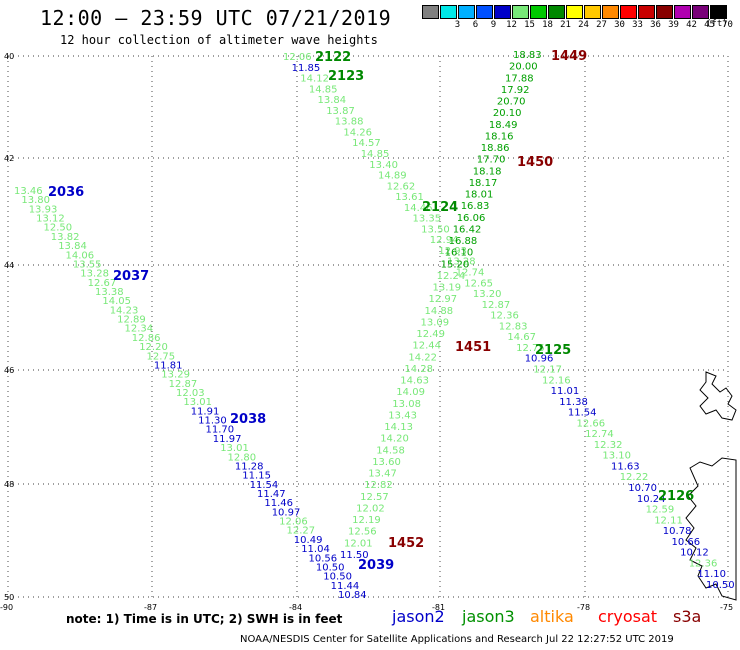 This screenshot has width=740, height=650. Describe the element at coordinates (515, 90) in the screenshot. I see `swh-value: 17.92` at that location.